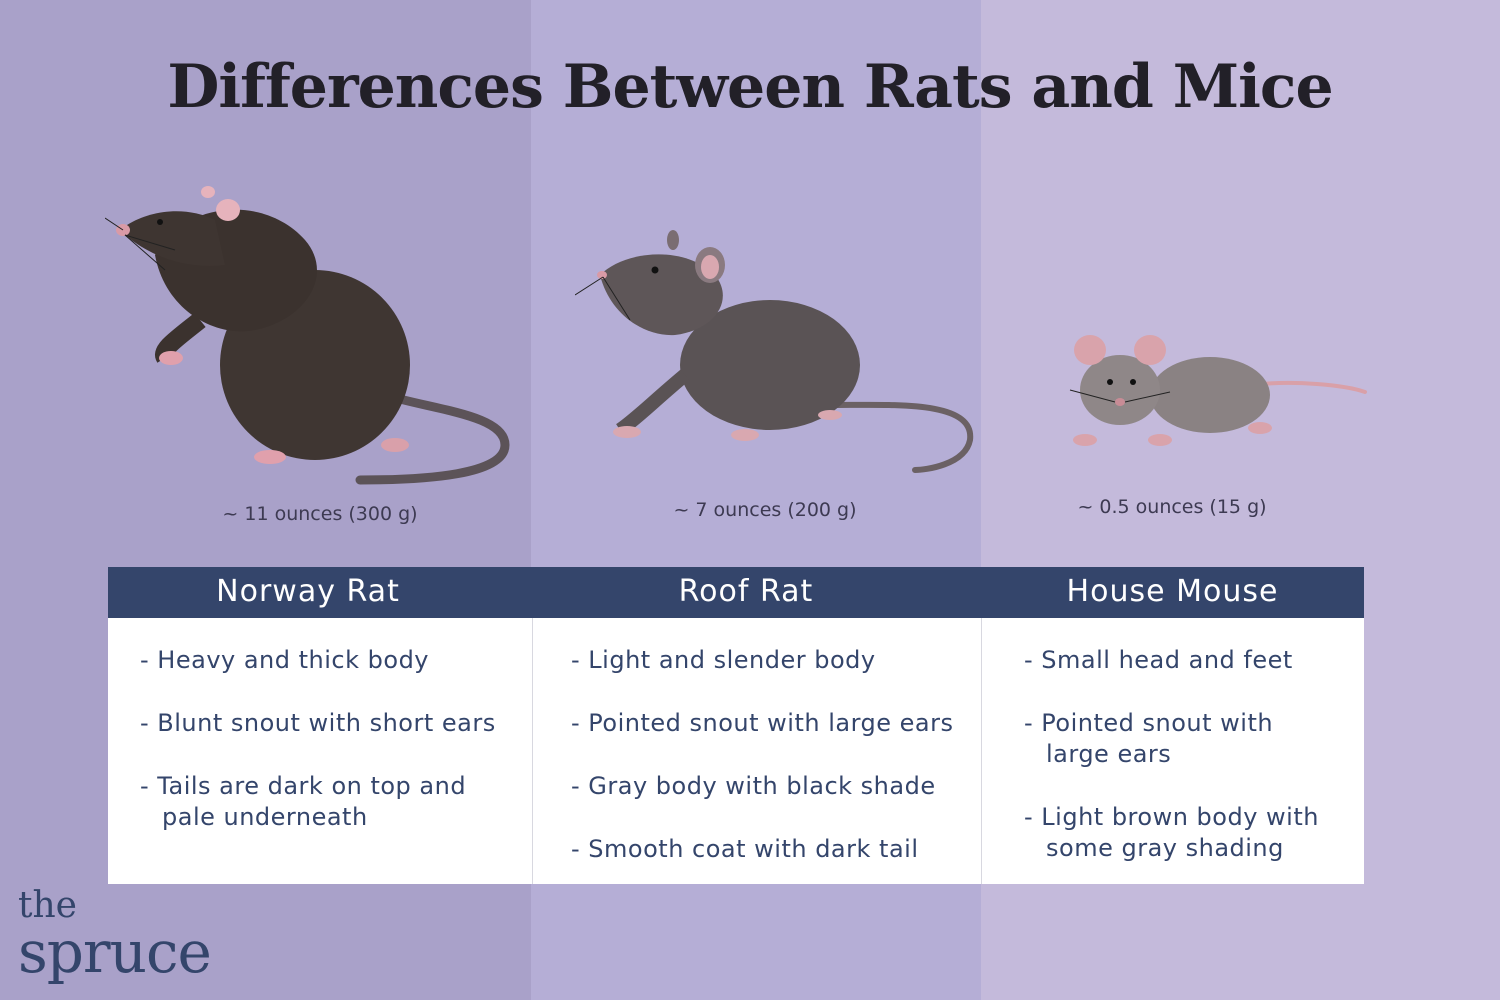 This screenshot has width=1500, height=1000. Describe the element at coordinates (343, 723) in the screenshot. I see `trait-item: Blunt snout with short ears` at that location.